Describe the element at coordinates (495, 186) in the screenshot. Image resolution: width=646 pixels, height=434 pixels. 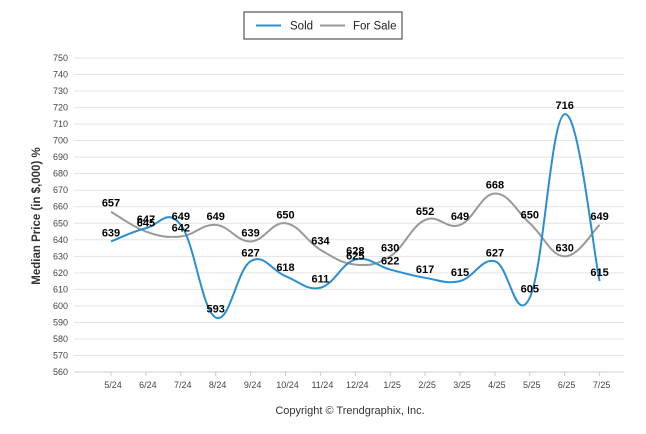
I see `data-label-for-sale: 668` at that location.